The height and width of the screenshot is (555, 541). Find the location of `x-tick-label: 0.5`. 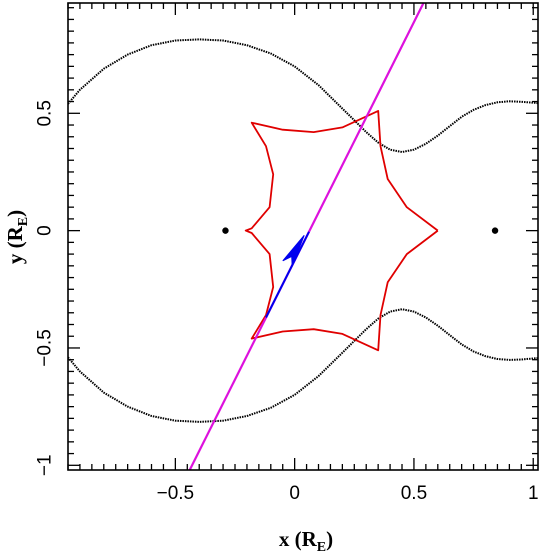

x-tick-label: 0.5 is located at coordinates (414, 493).